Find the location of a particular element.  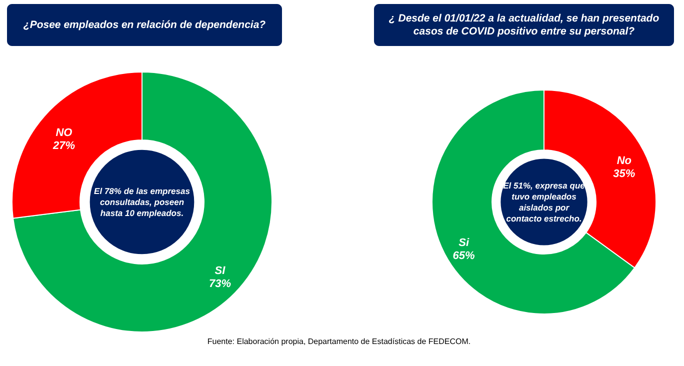

data-label: 73% is located at coordinates (220, 284).